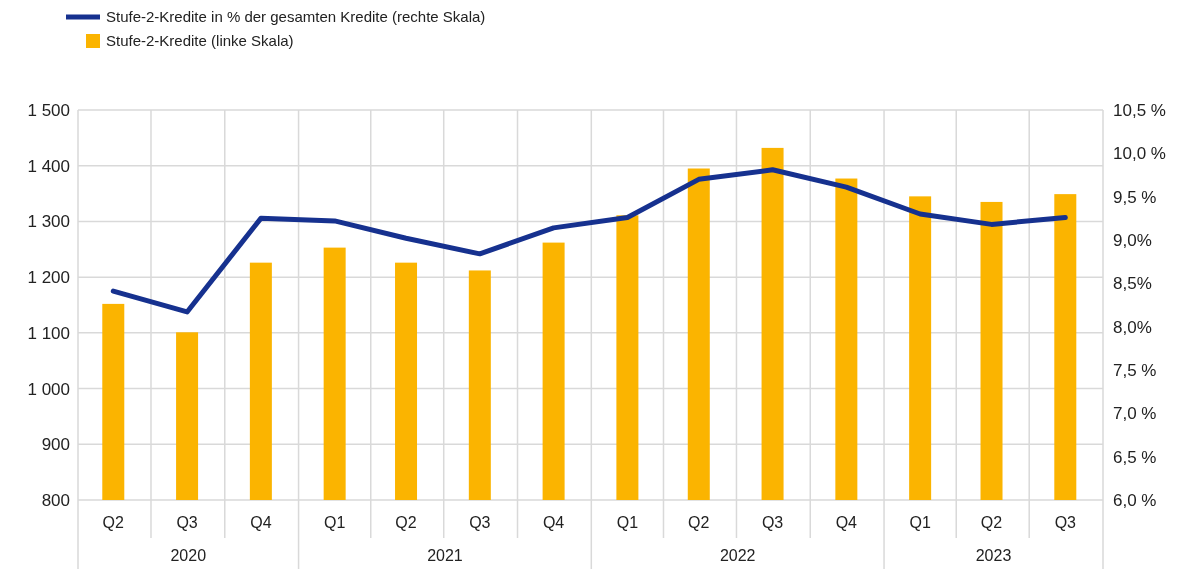  What do you see at coordinates (445, 555) in the screenshot?
I see `text: 2021` at bounding box center [445, 555].